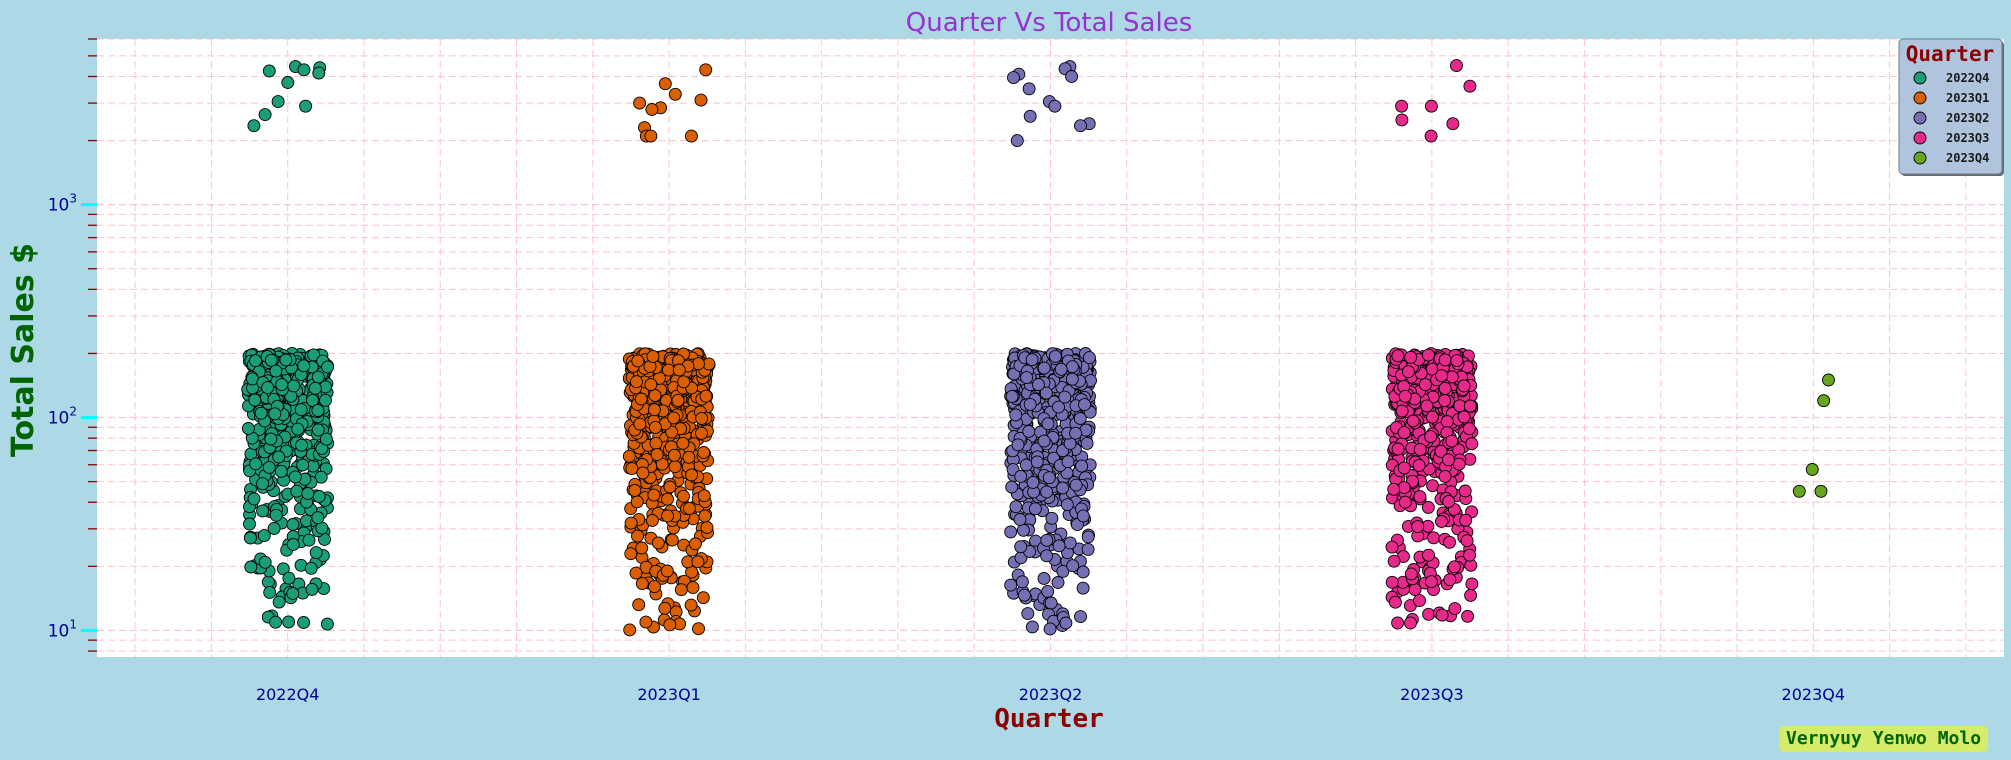 The image size is (2011, 760). Describe the element at coordinates (1967, 138) in the screenshot. I see `legend-label: 2023Q3` at that location.